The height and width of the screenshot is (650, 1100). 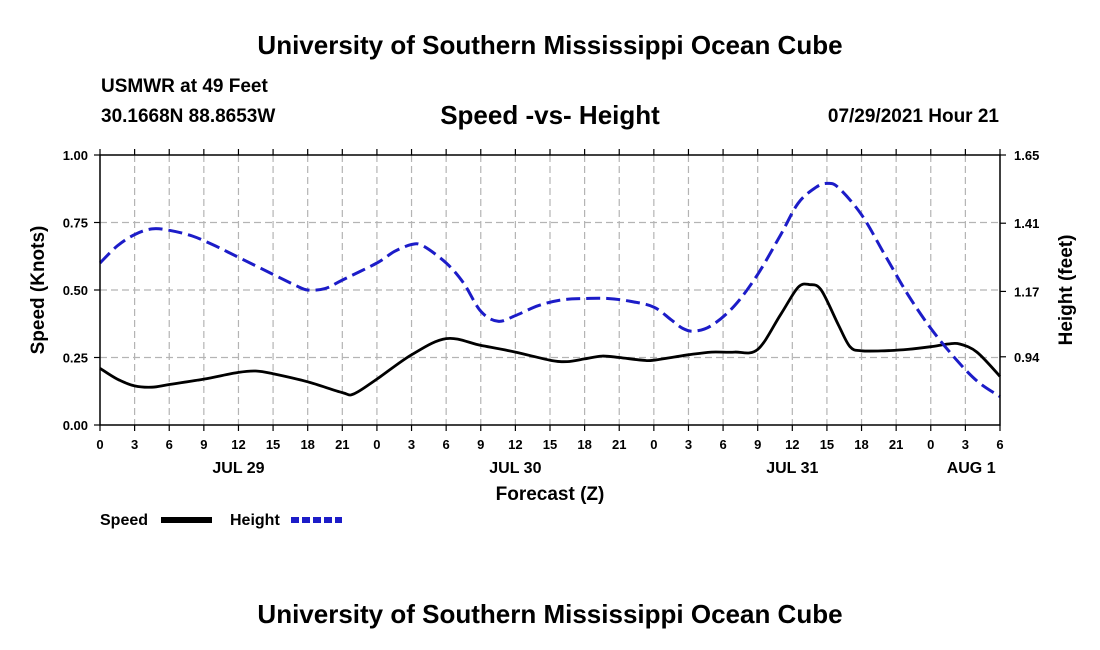 What do you see at coordinates (221, 520) in the screenshot?
I see `legend: Speed Height` at bounding box center [221, 520].